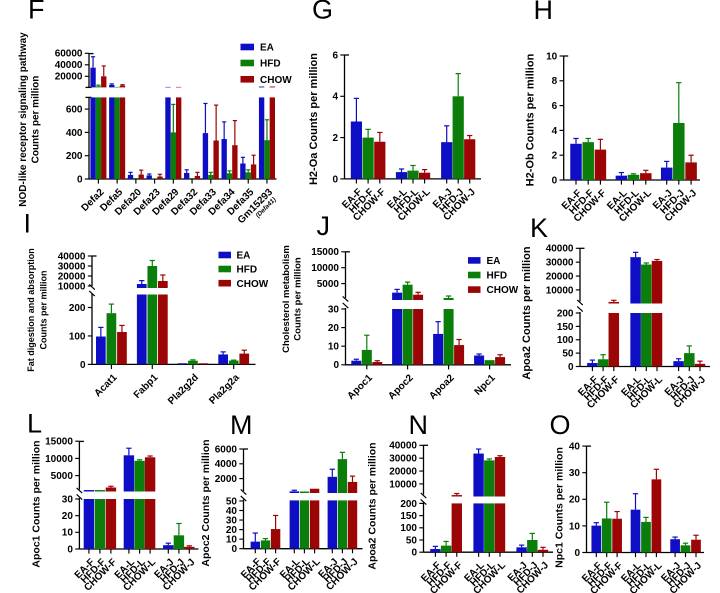  I want to click on svg-text: Apoc2 Counts per million, so click(206, 502).